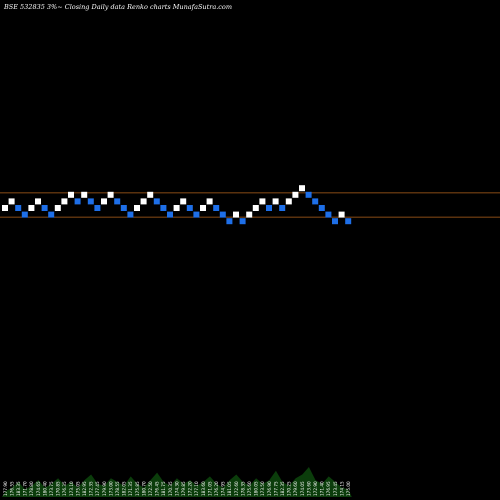 This screenshot has height=500, width=500. What do you see at coordinates (229, 488) in the screenshot?
I see `tick-label: 181.05` at bounding box center [229, 488].